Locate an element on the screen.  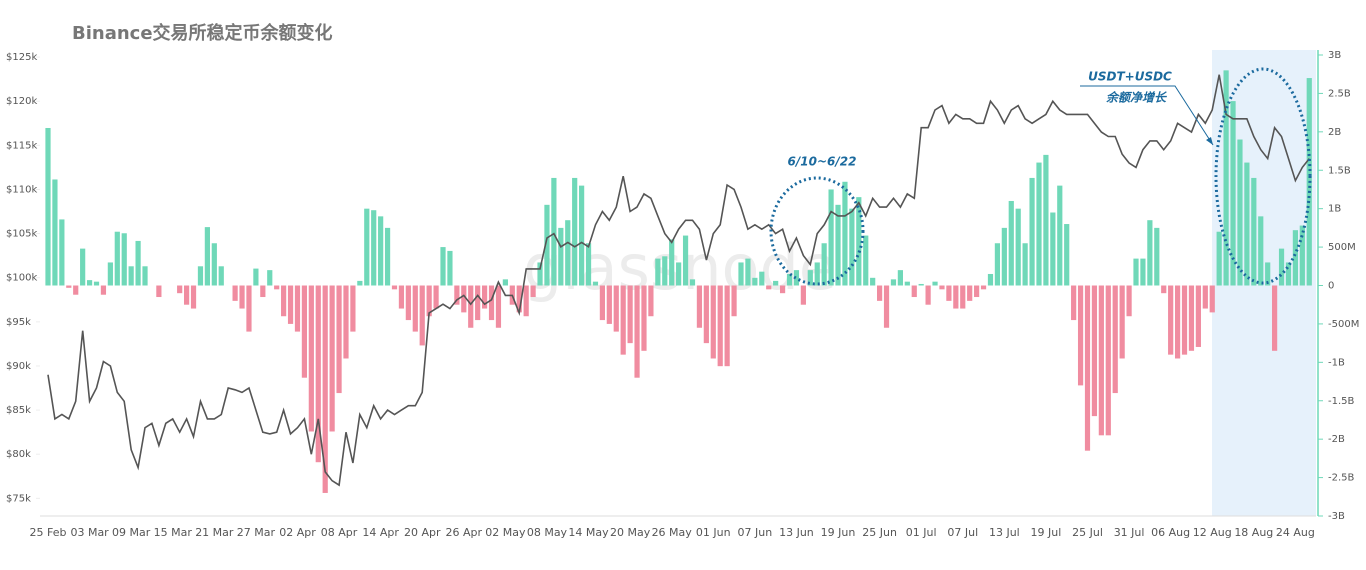
y2-tick-label: 0 is located at coordinates (1331, 286).